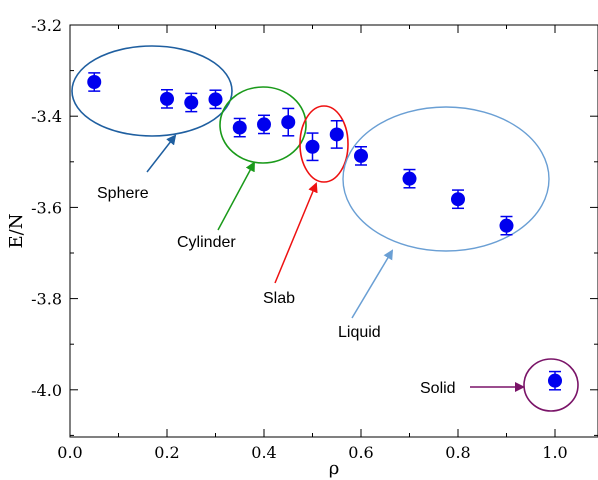  Describe the element at coordinates (324, 144) in the screenshot. I see `slab-region-ellipse` at that location.